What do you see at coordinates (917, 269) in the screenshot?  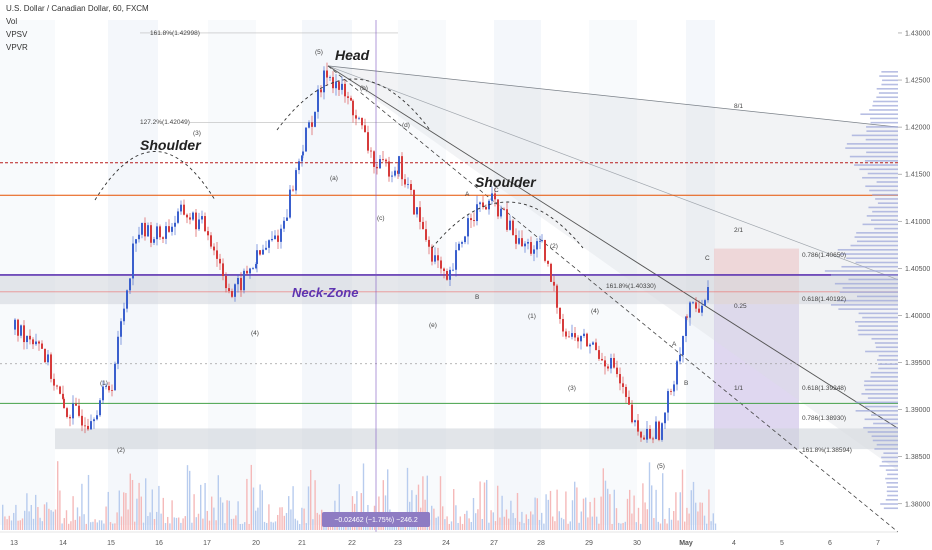 I see `y-tick-label: 1.40500` at bounding box center [917, 269].